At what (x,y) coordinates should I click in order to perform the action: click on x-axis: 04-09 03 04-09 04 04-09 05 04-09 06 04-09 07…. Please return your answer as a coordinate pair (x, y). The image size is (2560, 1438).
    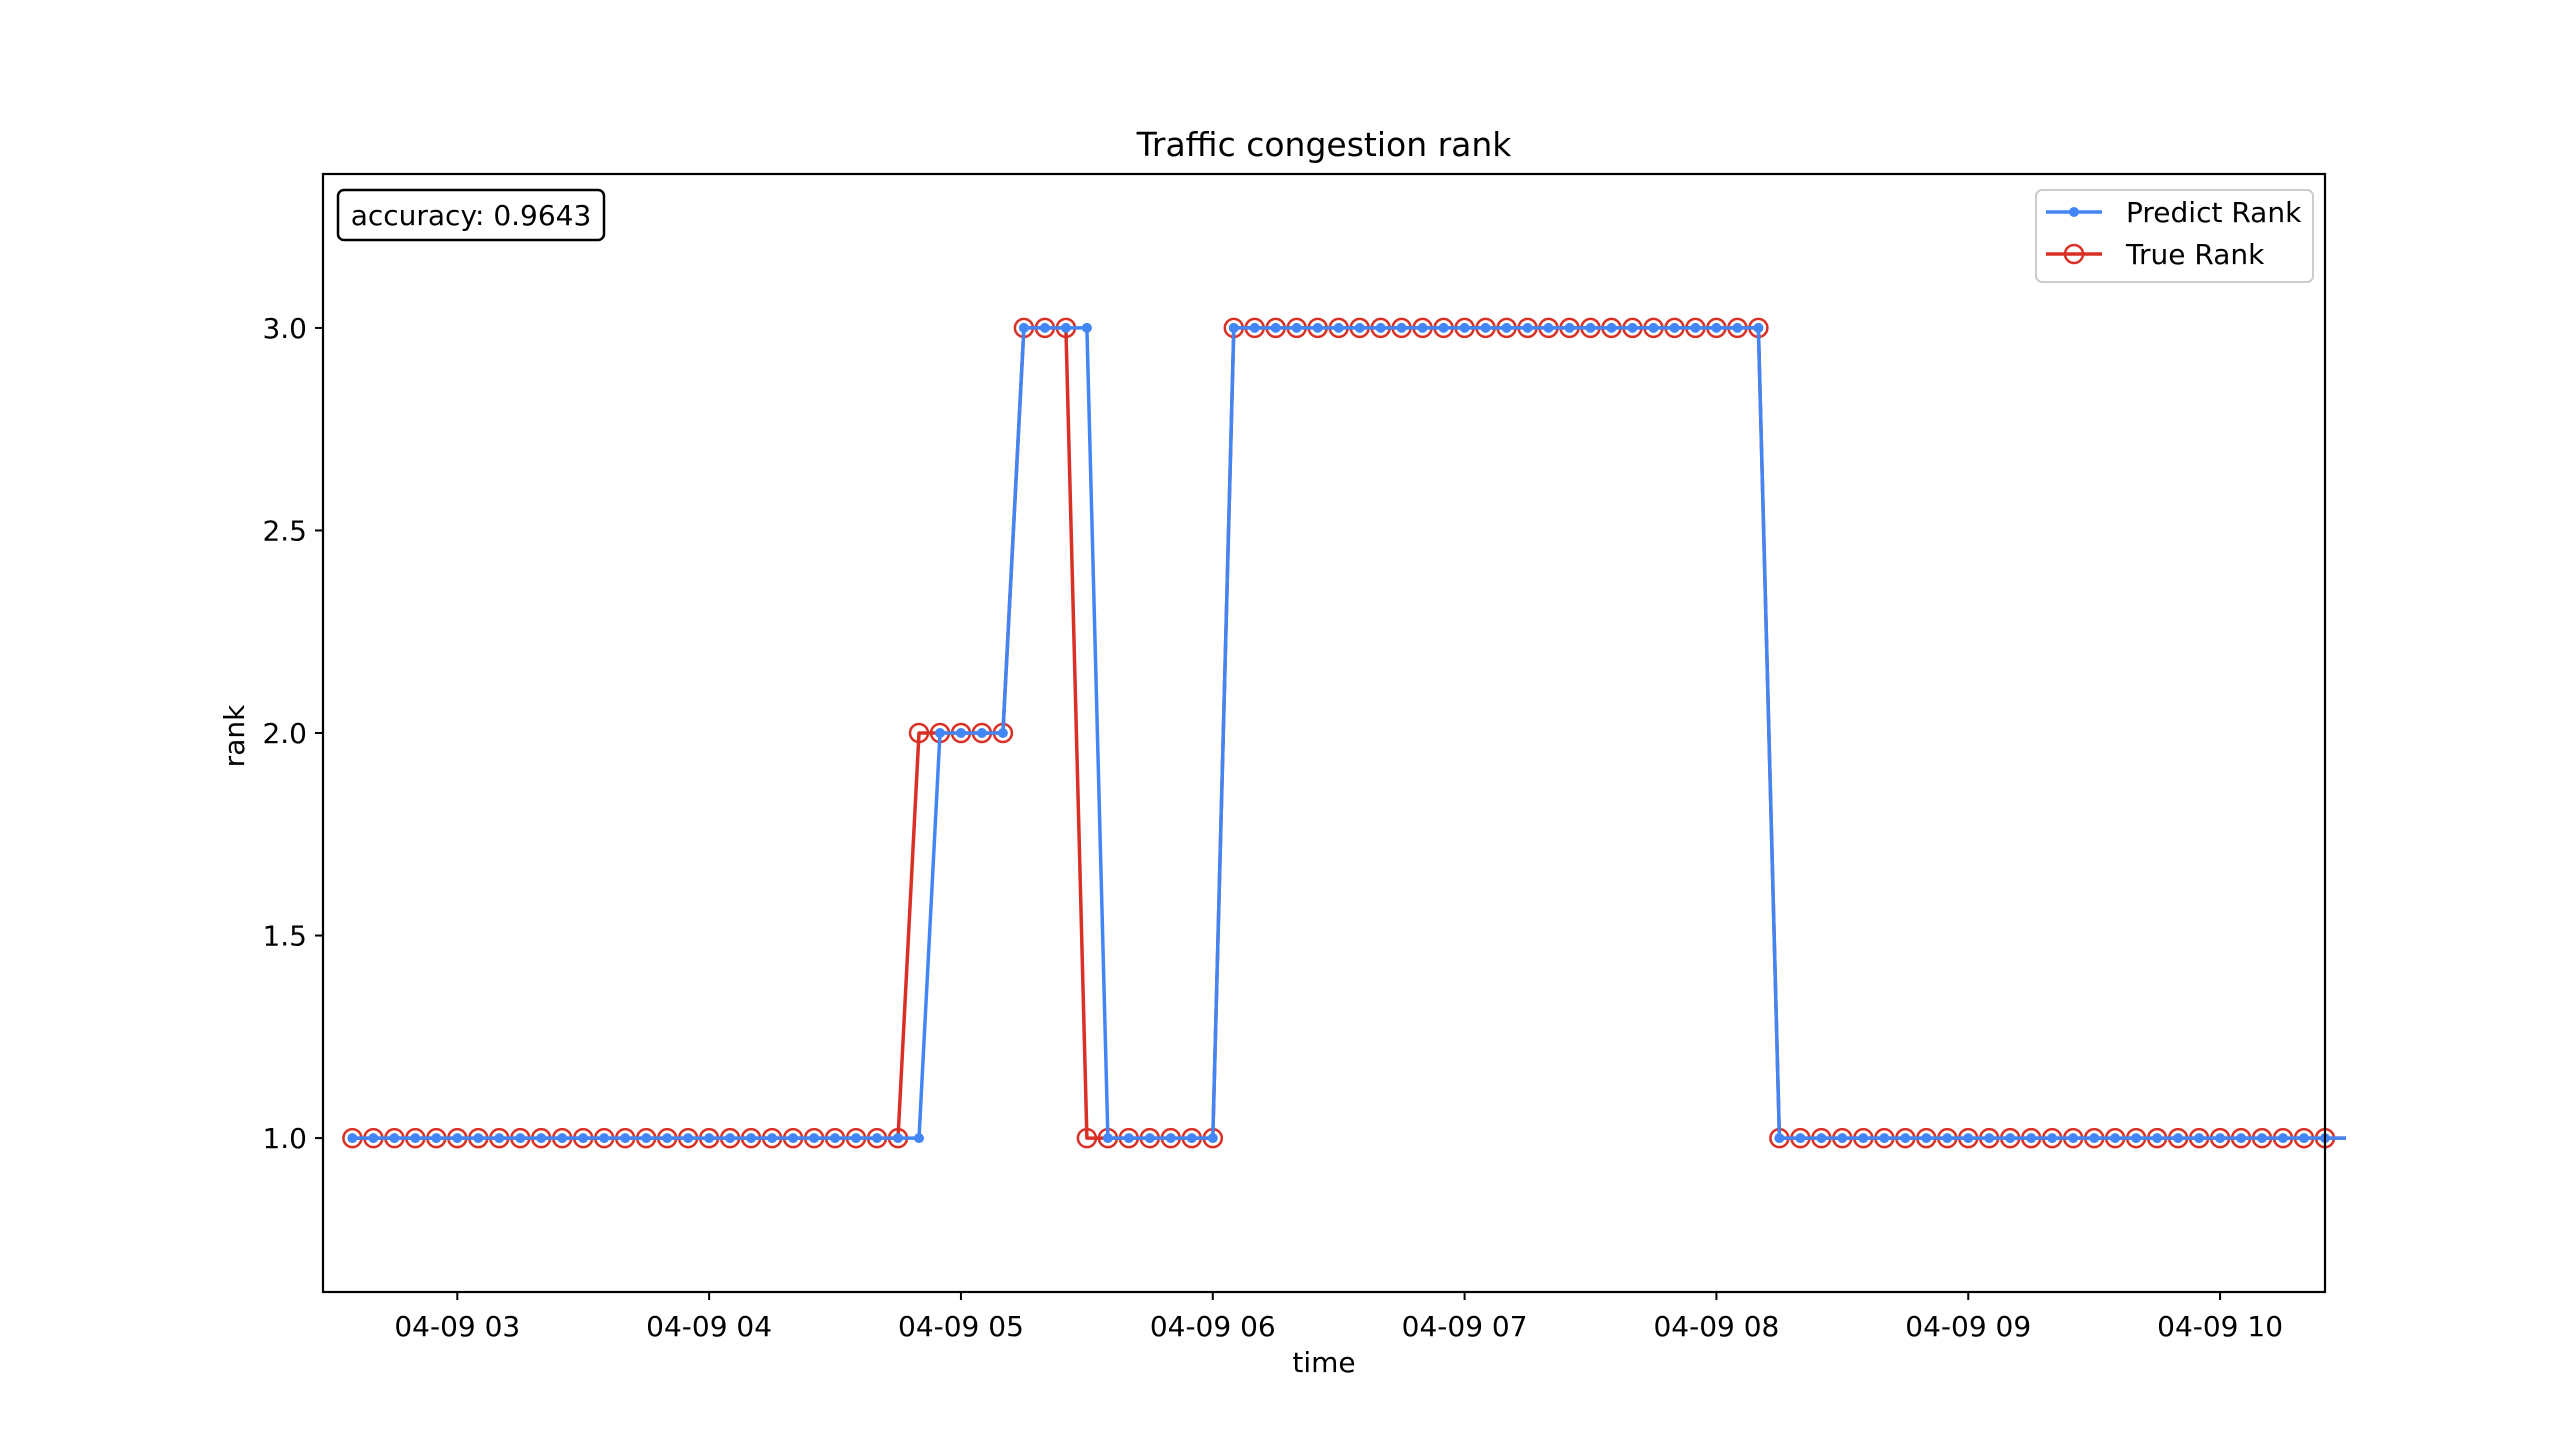
    Looking at the image, I should click on (1338, 1317).